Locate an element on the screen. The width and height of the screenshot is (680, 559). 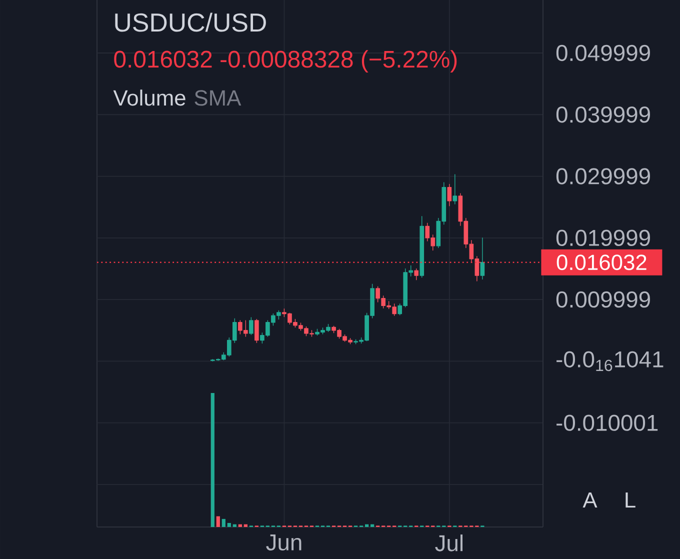
text: L is located at coordinates (631, 500).